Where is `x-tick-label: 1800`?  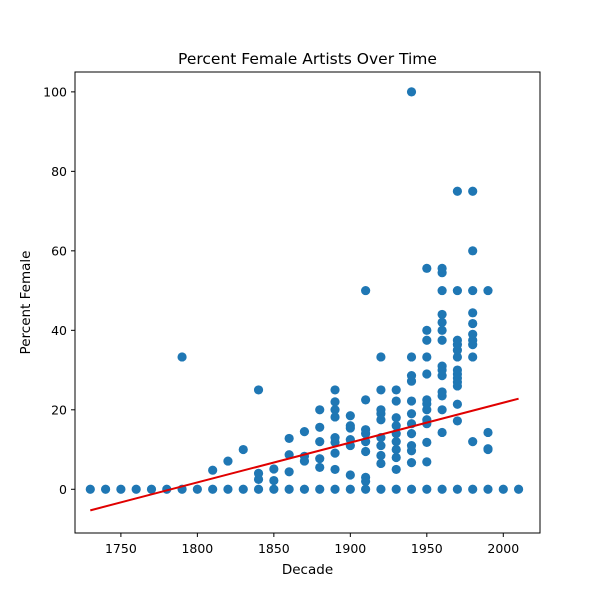
x-tick-label: 1800 is located at coordinates (197, 548).